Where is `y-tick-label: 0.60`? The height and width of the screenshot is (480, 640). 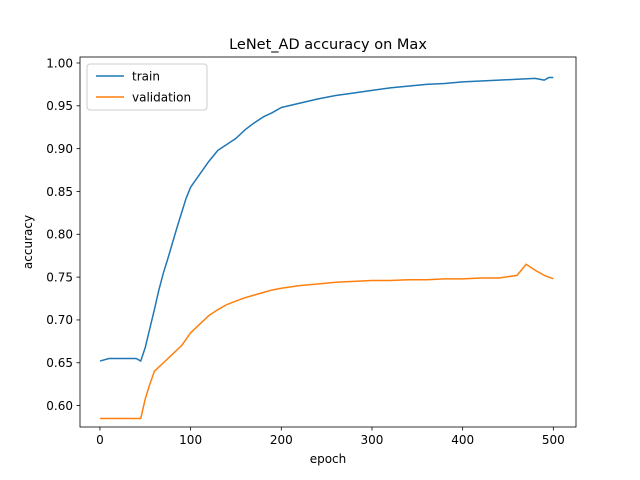
y-tick-label: 0.60 is located at coordinates (59, 406).